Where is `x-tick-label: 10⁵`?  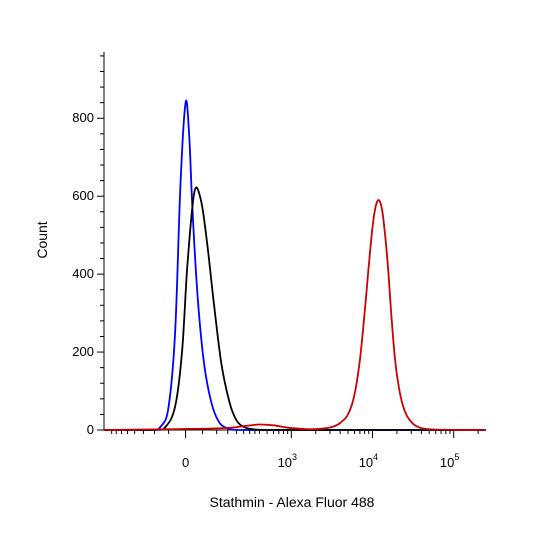
x-tick-label: 10⁵ is located at coordinates (449, 461).